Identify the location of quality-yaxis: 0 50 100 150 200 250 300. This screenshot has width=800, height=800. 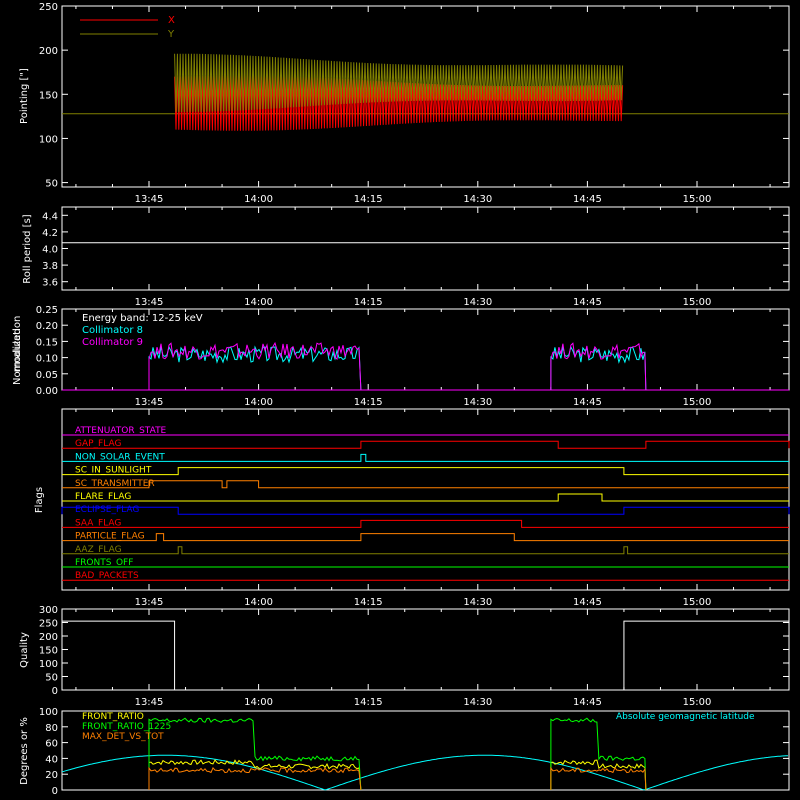
(414, 651).